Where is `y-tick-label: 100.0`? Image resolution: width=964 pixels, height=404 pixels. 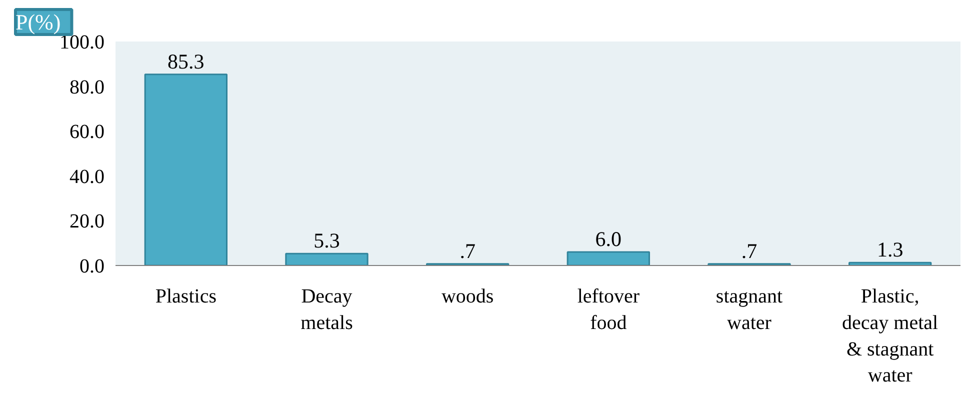 y-tick-label: 100.0 is located at coordinates (82, 43).